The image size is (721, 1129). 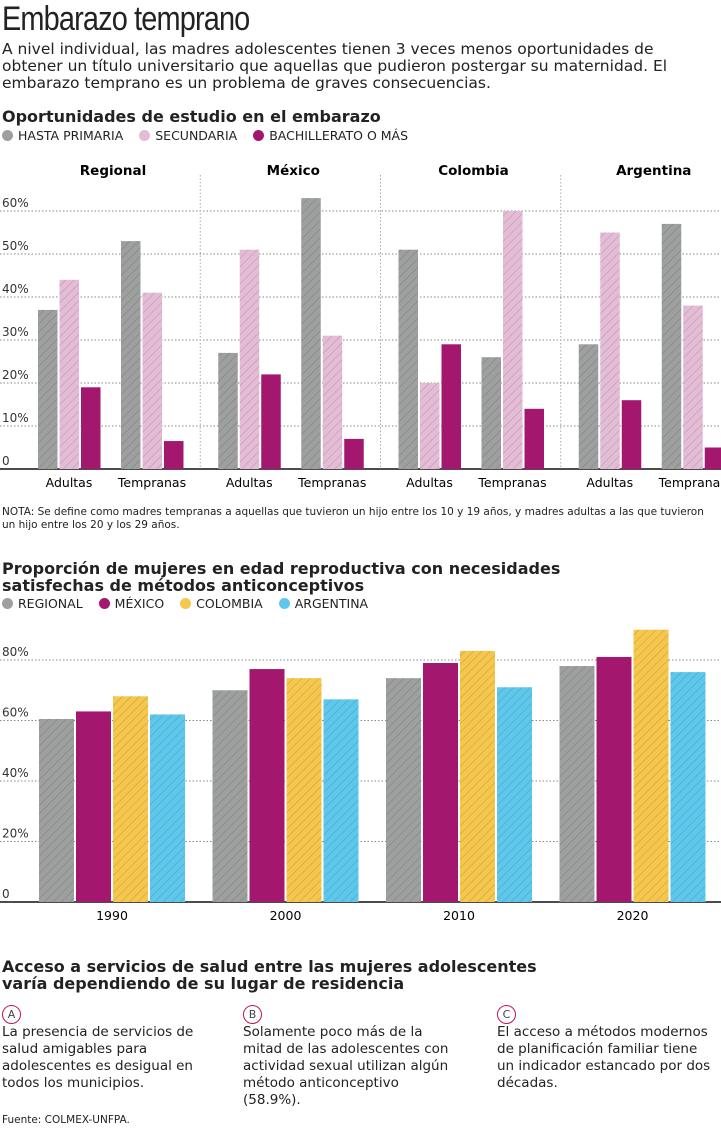 I want to click on bar-México-Tempranas-BACHILLERATO O MÁS, so click(x=354, y=453).